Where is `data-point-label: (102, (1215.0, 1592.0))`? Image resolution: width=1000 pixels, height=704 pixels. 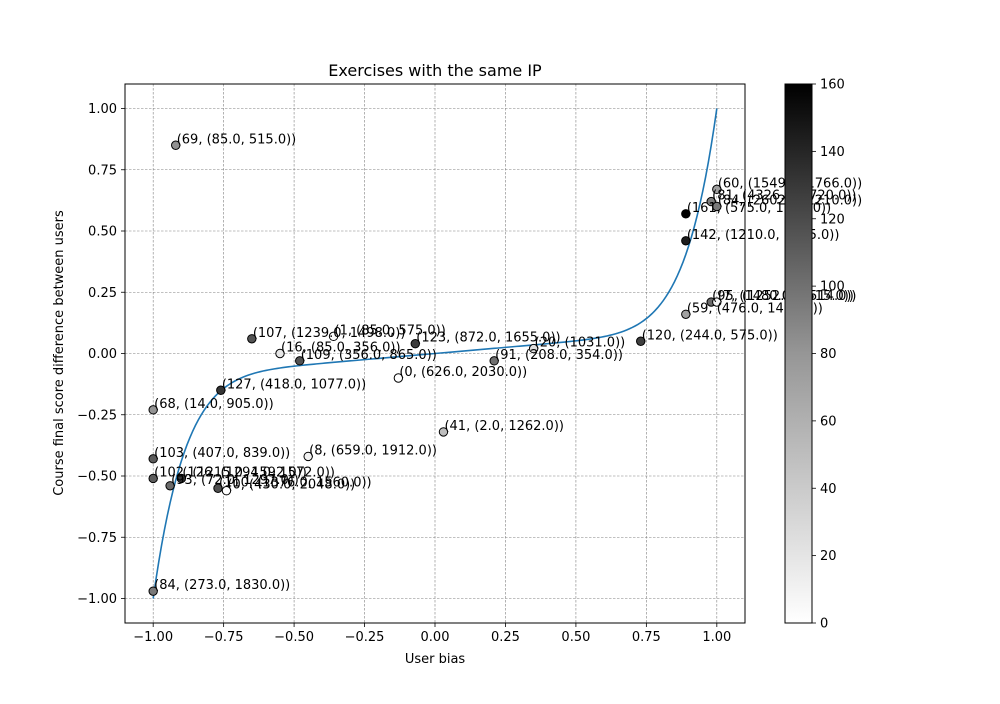 data-point-label: (102, (1215.0, 1592.0)) is located at coordinates (230, 472).